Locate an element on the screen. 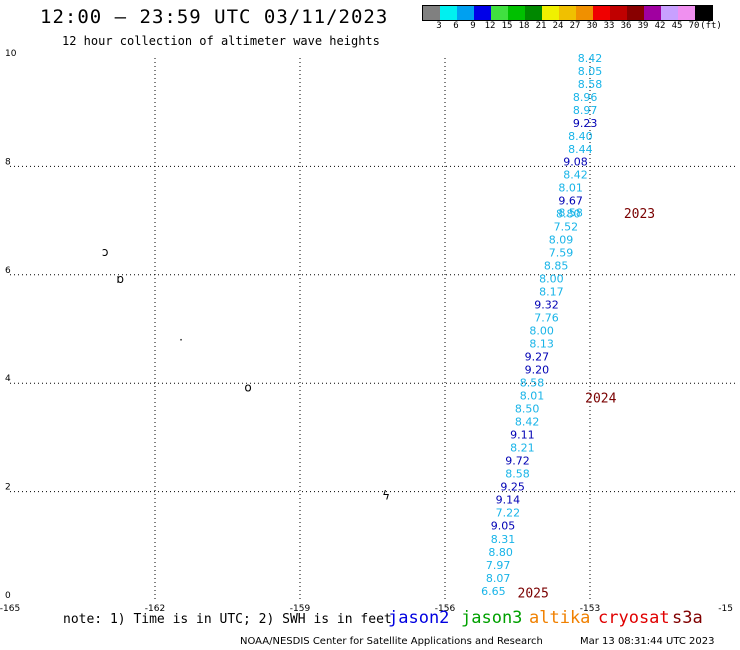  satellite-jason3: jason3 is located at coordinates (492, 618).